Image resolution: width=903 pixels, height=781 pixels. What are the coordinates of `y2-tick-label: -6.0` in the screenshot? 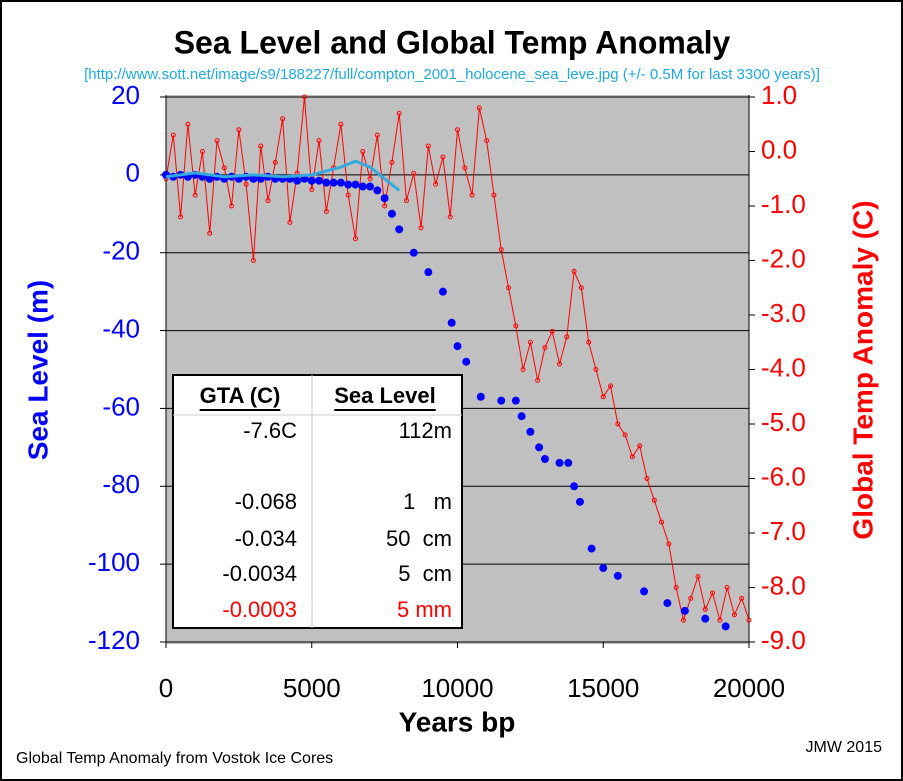 It's located at (783, 476).